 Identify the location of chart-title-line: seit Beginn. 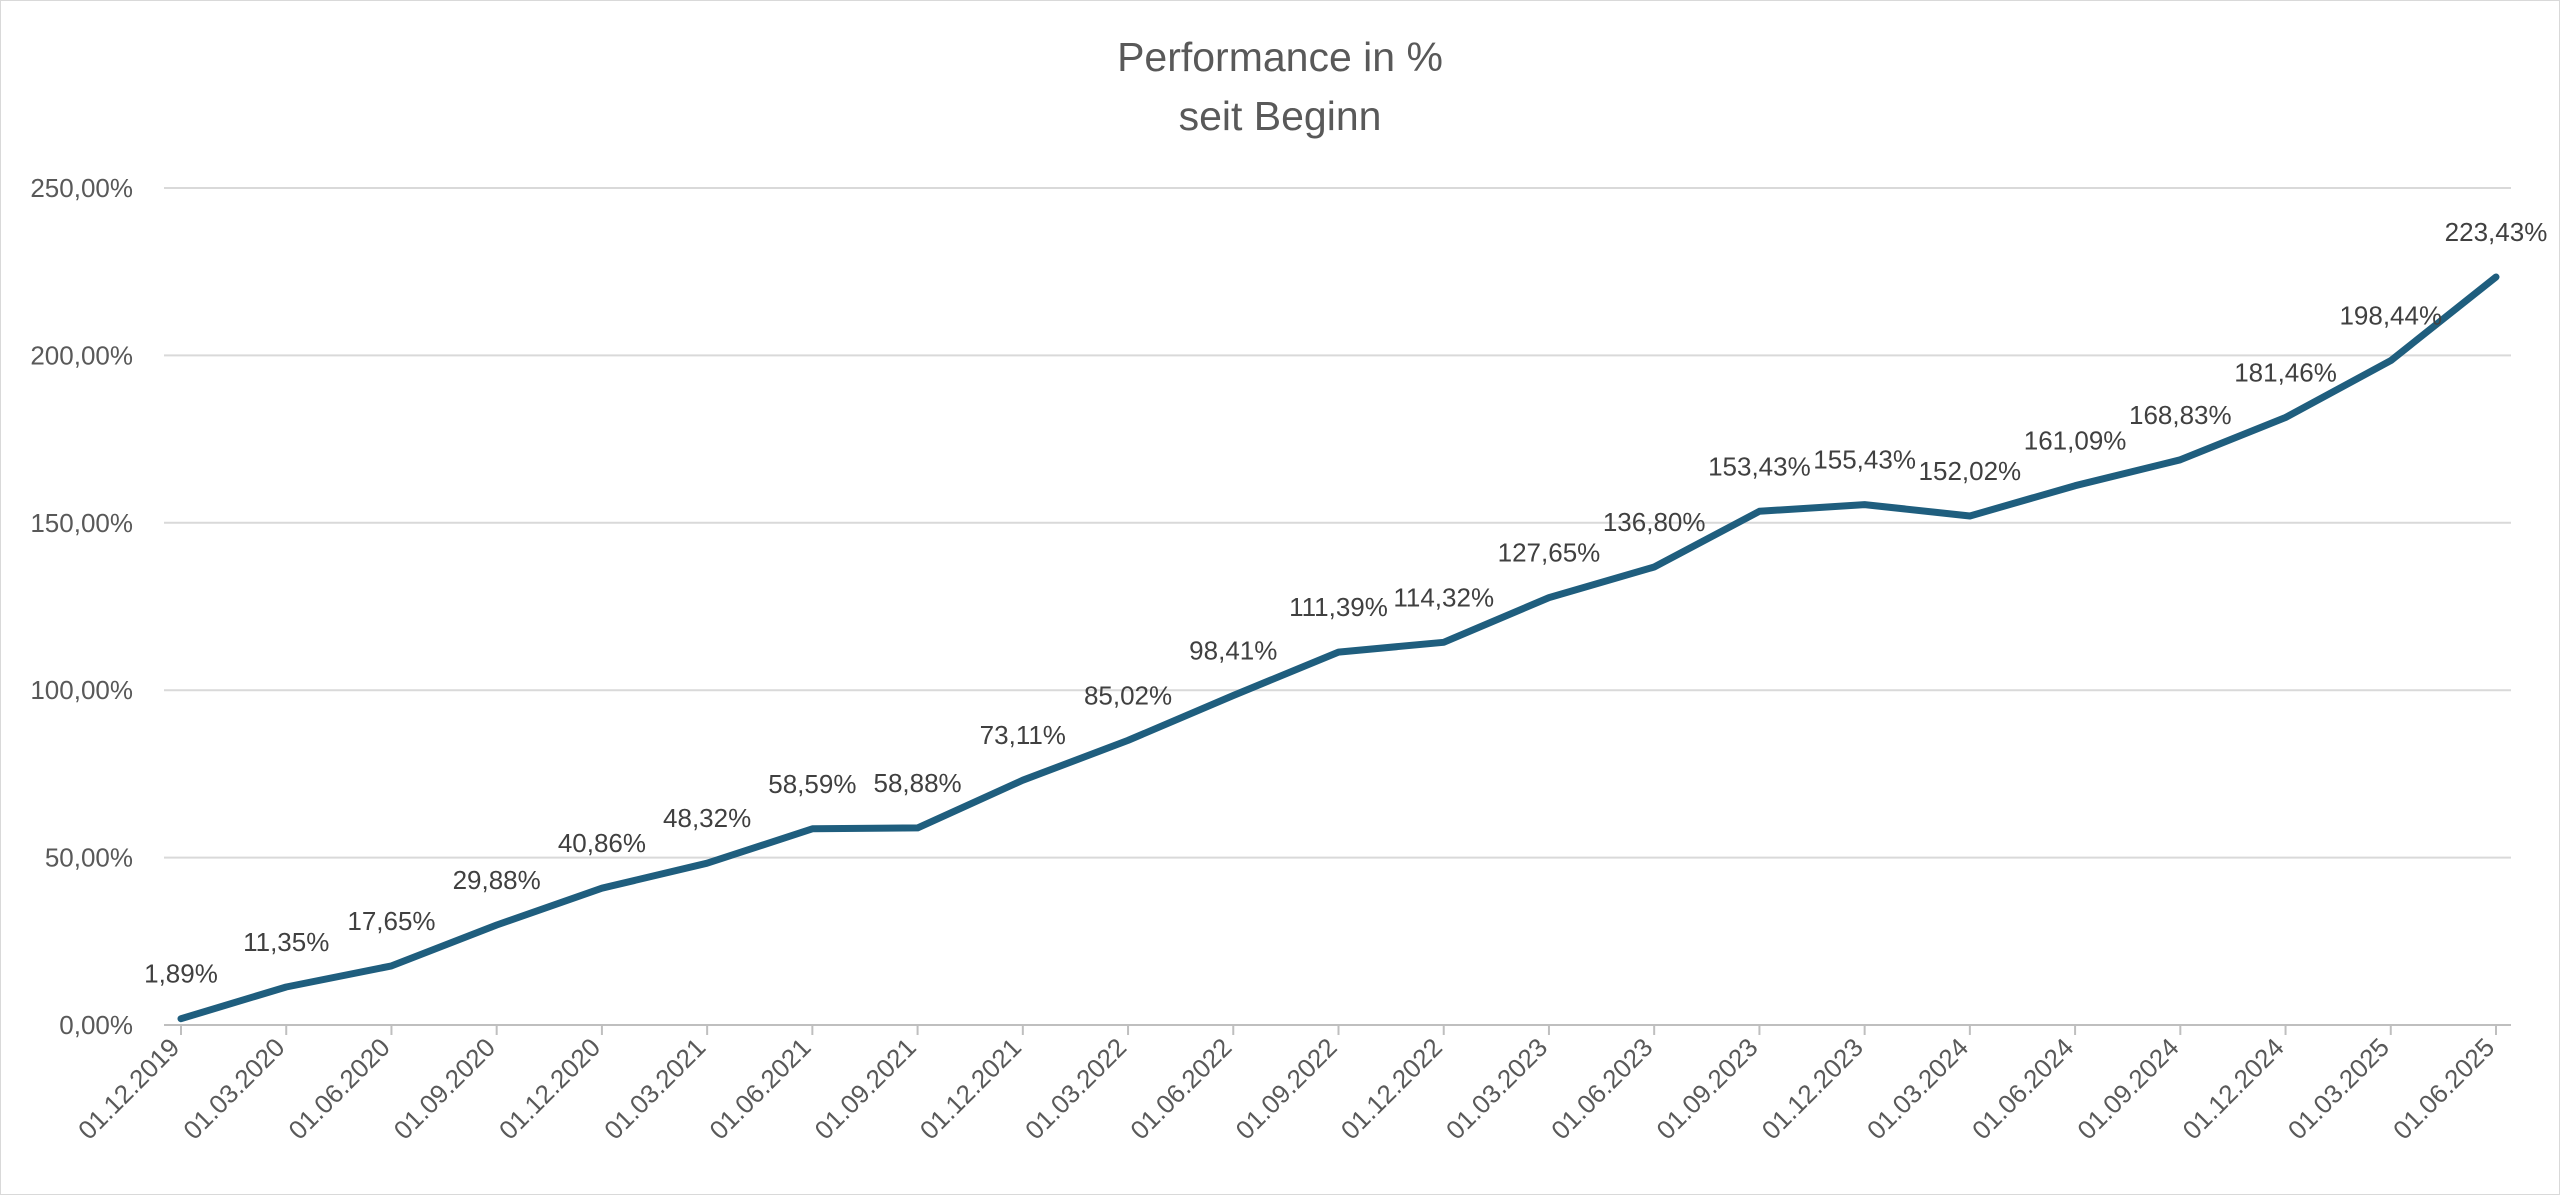
(1280, 116).